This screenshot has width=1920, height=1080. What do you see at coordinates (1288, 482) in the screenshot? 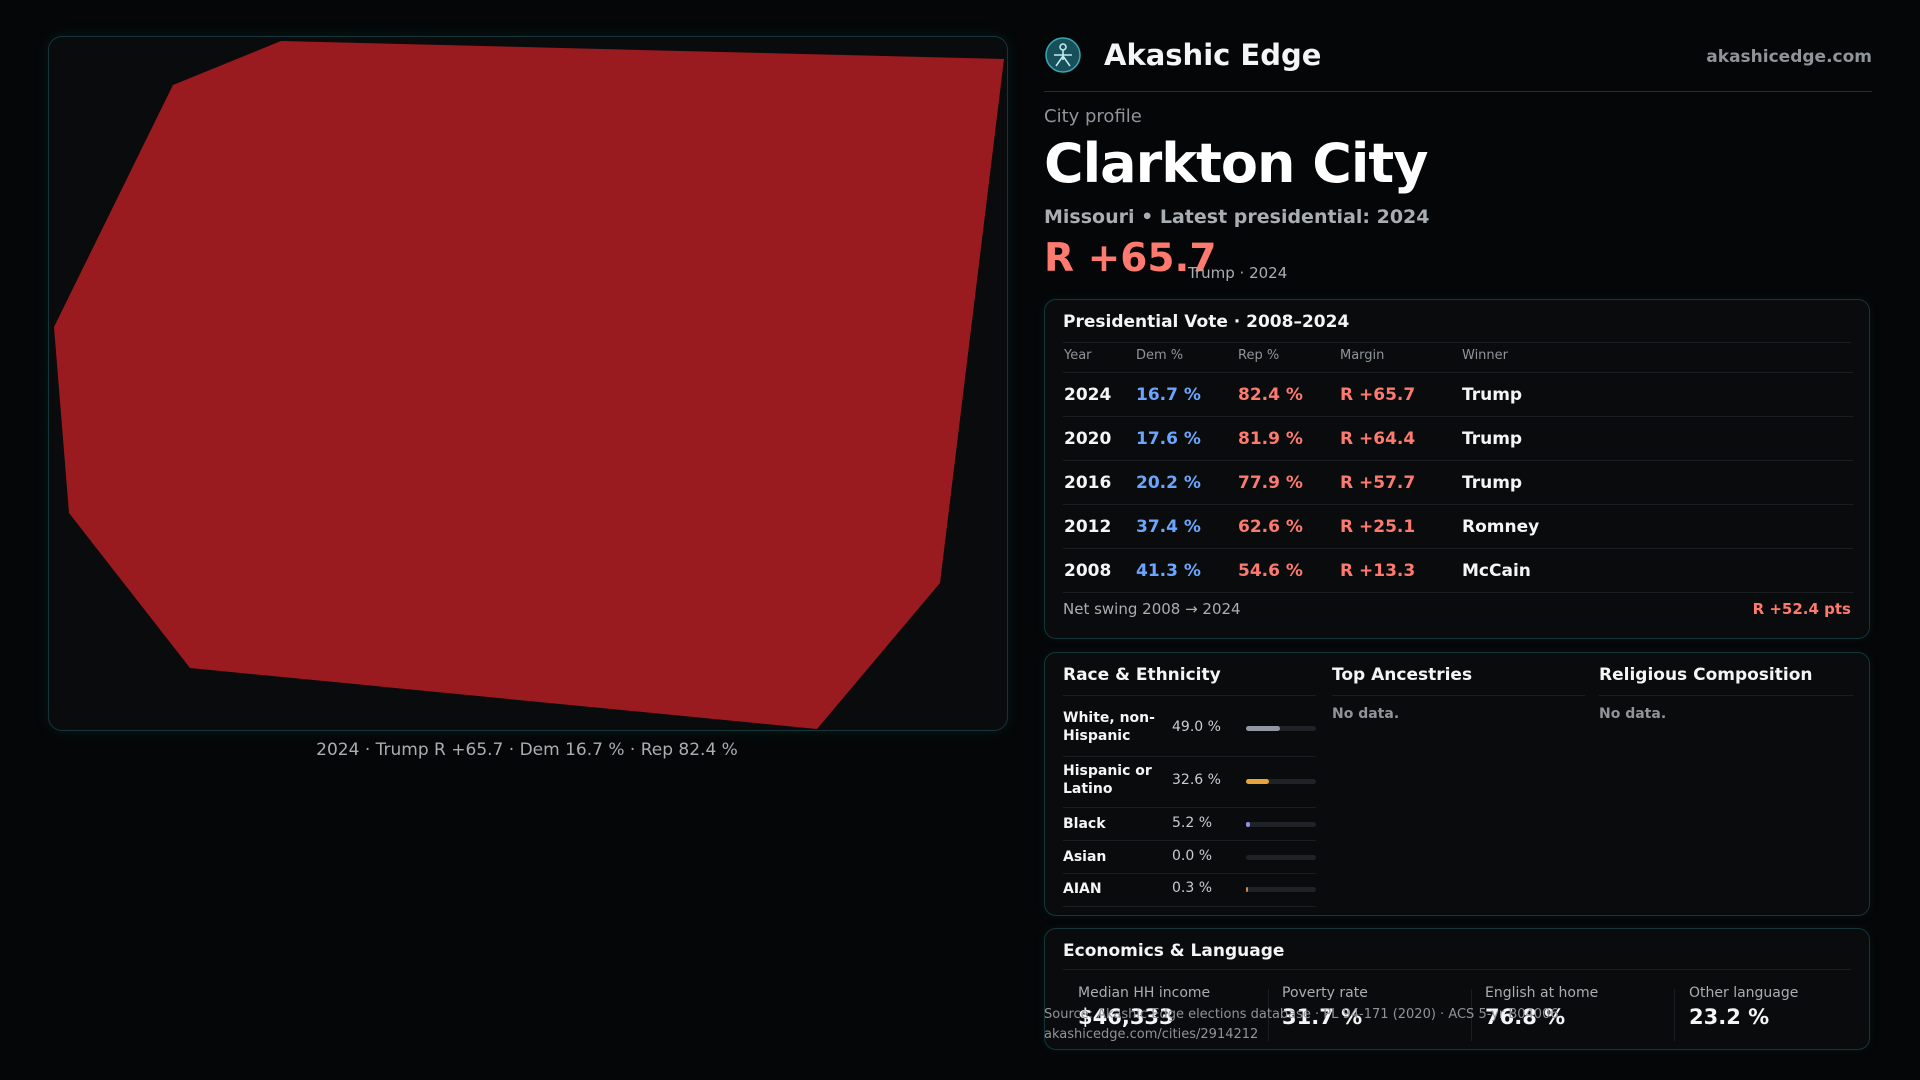
I see `rep-cell: 77.9 %` at bounding box center [1288, 482].